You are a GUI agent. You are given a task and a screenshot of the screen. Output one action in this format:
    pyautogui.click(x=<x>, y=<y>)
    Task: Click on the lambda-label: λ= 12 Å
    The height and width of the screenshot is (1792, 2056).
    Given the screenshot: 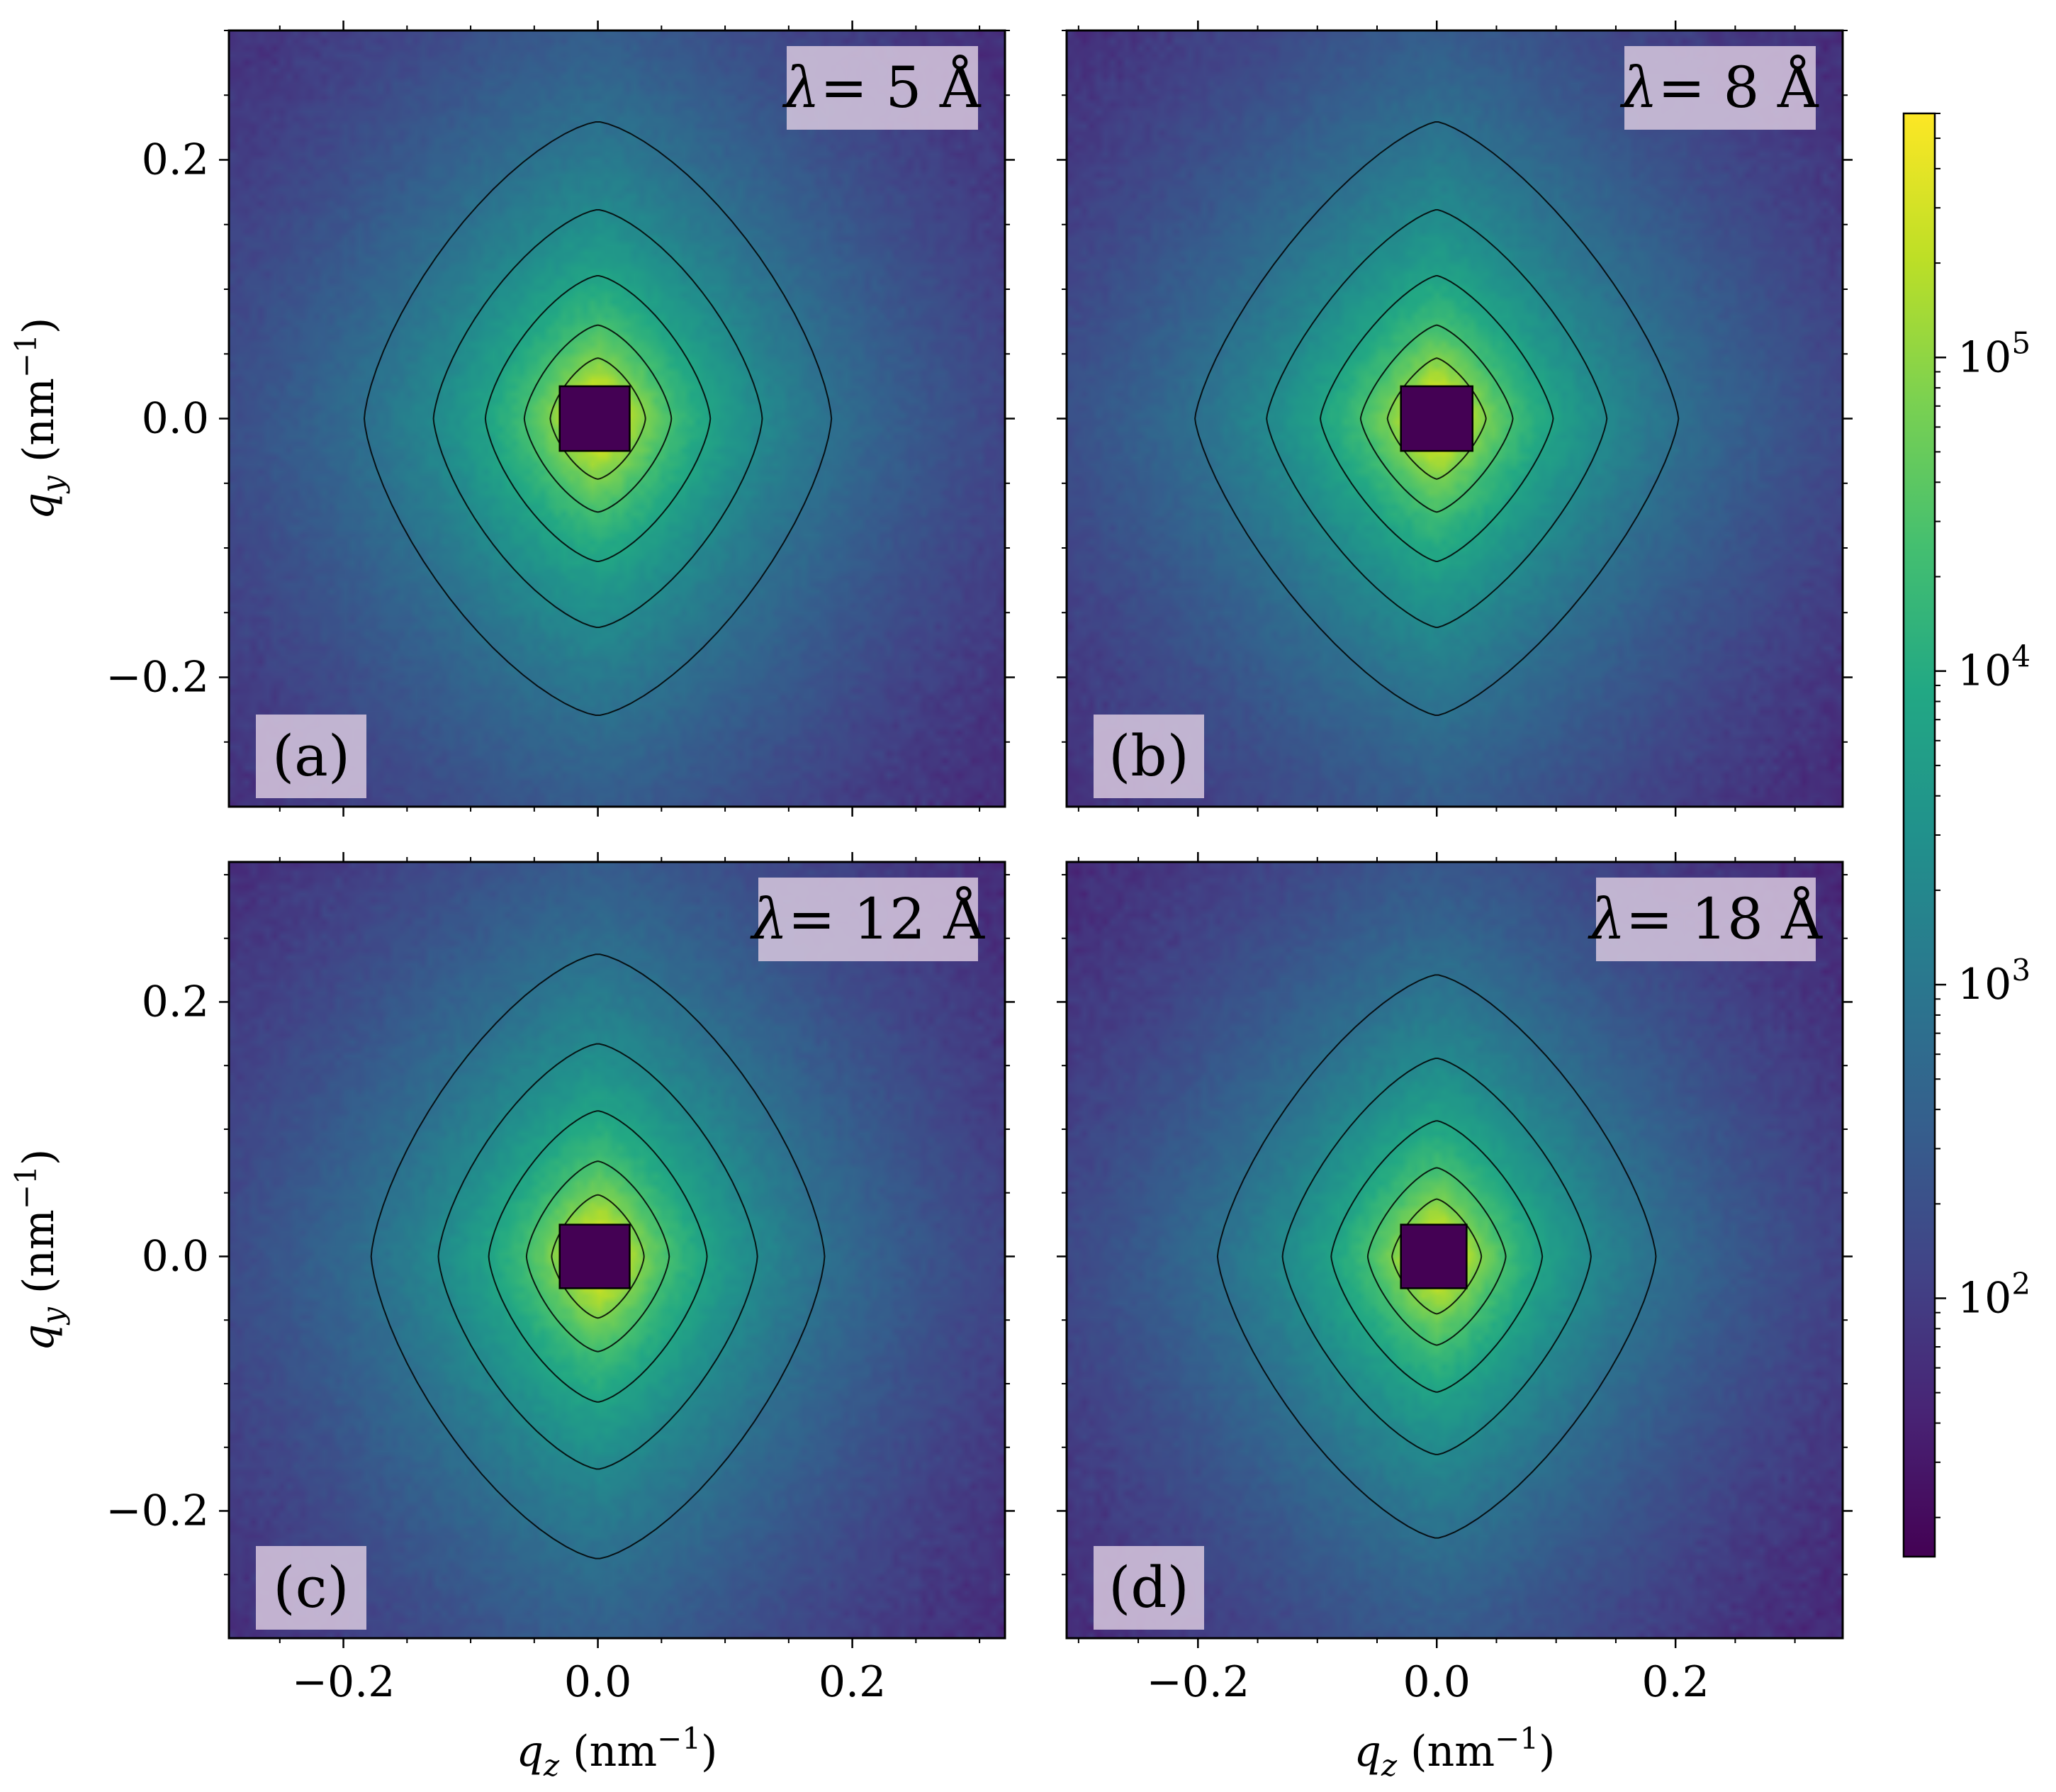 What is the action you would take?
    pyautogui.click(x=867, y=919)
    